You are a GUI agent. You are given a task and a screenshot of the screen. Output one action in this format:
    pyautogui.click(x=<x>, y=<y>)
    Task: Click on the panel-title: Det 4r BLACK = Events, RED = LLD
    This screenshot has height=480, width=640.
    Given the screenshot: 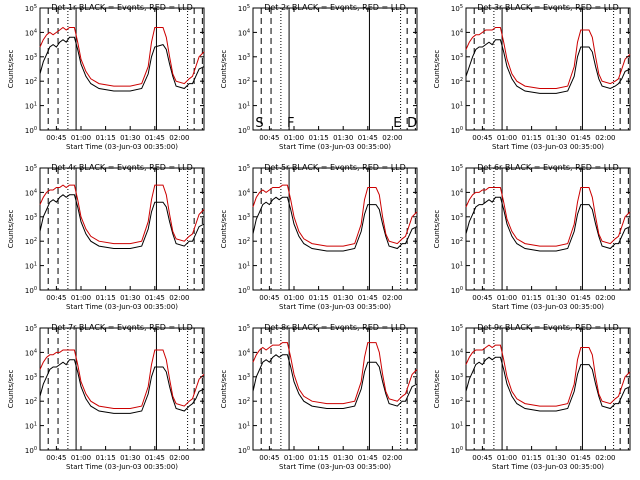 What is the action you would take?
    pyautogui.click(x=122, y=167)
    